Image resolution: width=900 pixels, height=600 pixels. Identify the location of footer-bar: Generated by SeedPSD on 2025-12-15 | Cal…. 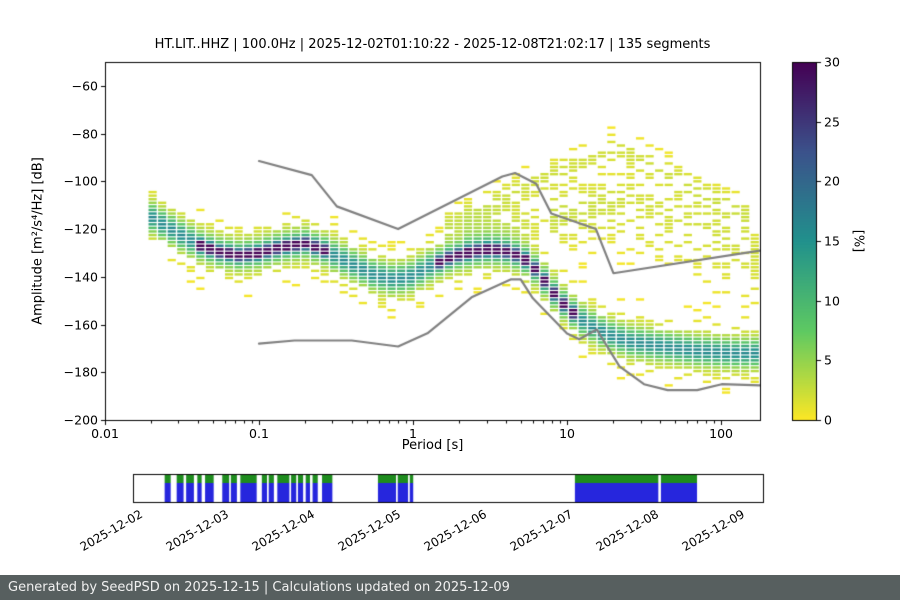
(450, 587).